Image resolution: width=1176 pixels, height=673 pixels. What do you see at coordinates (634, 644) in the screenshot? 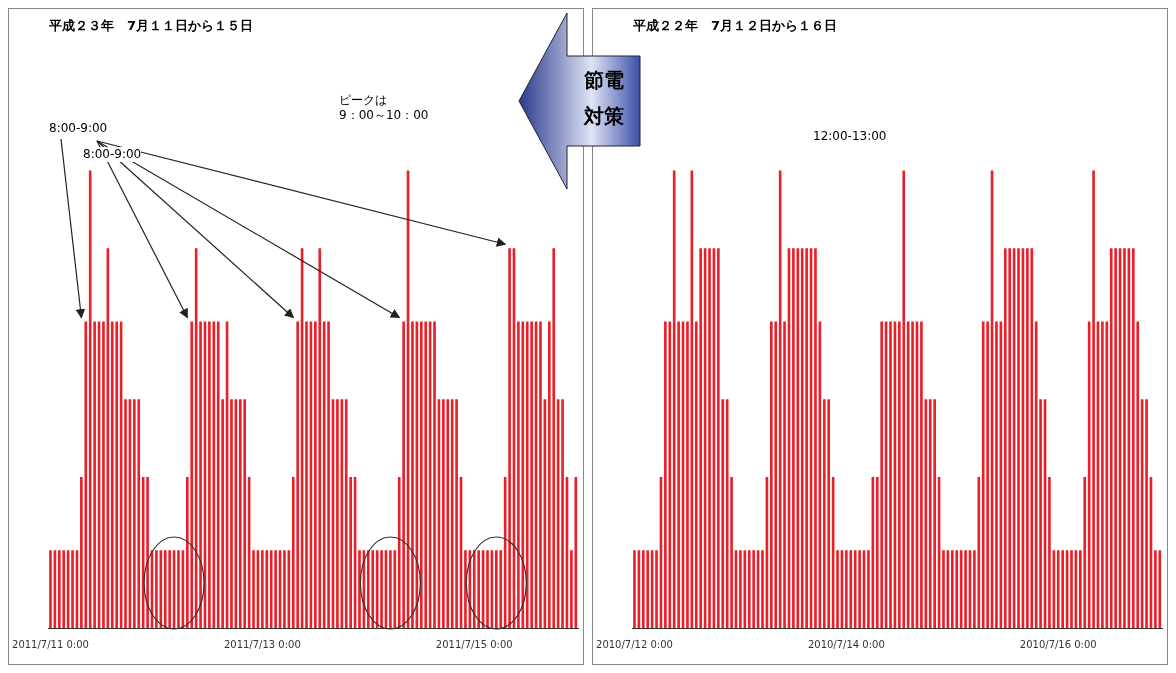
I see `x-tick-label: 2010/7/12 0:00` at bounding box center [634, 644].